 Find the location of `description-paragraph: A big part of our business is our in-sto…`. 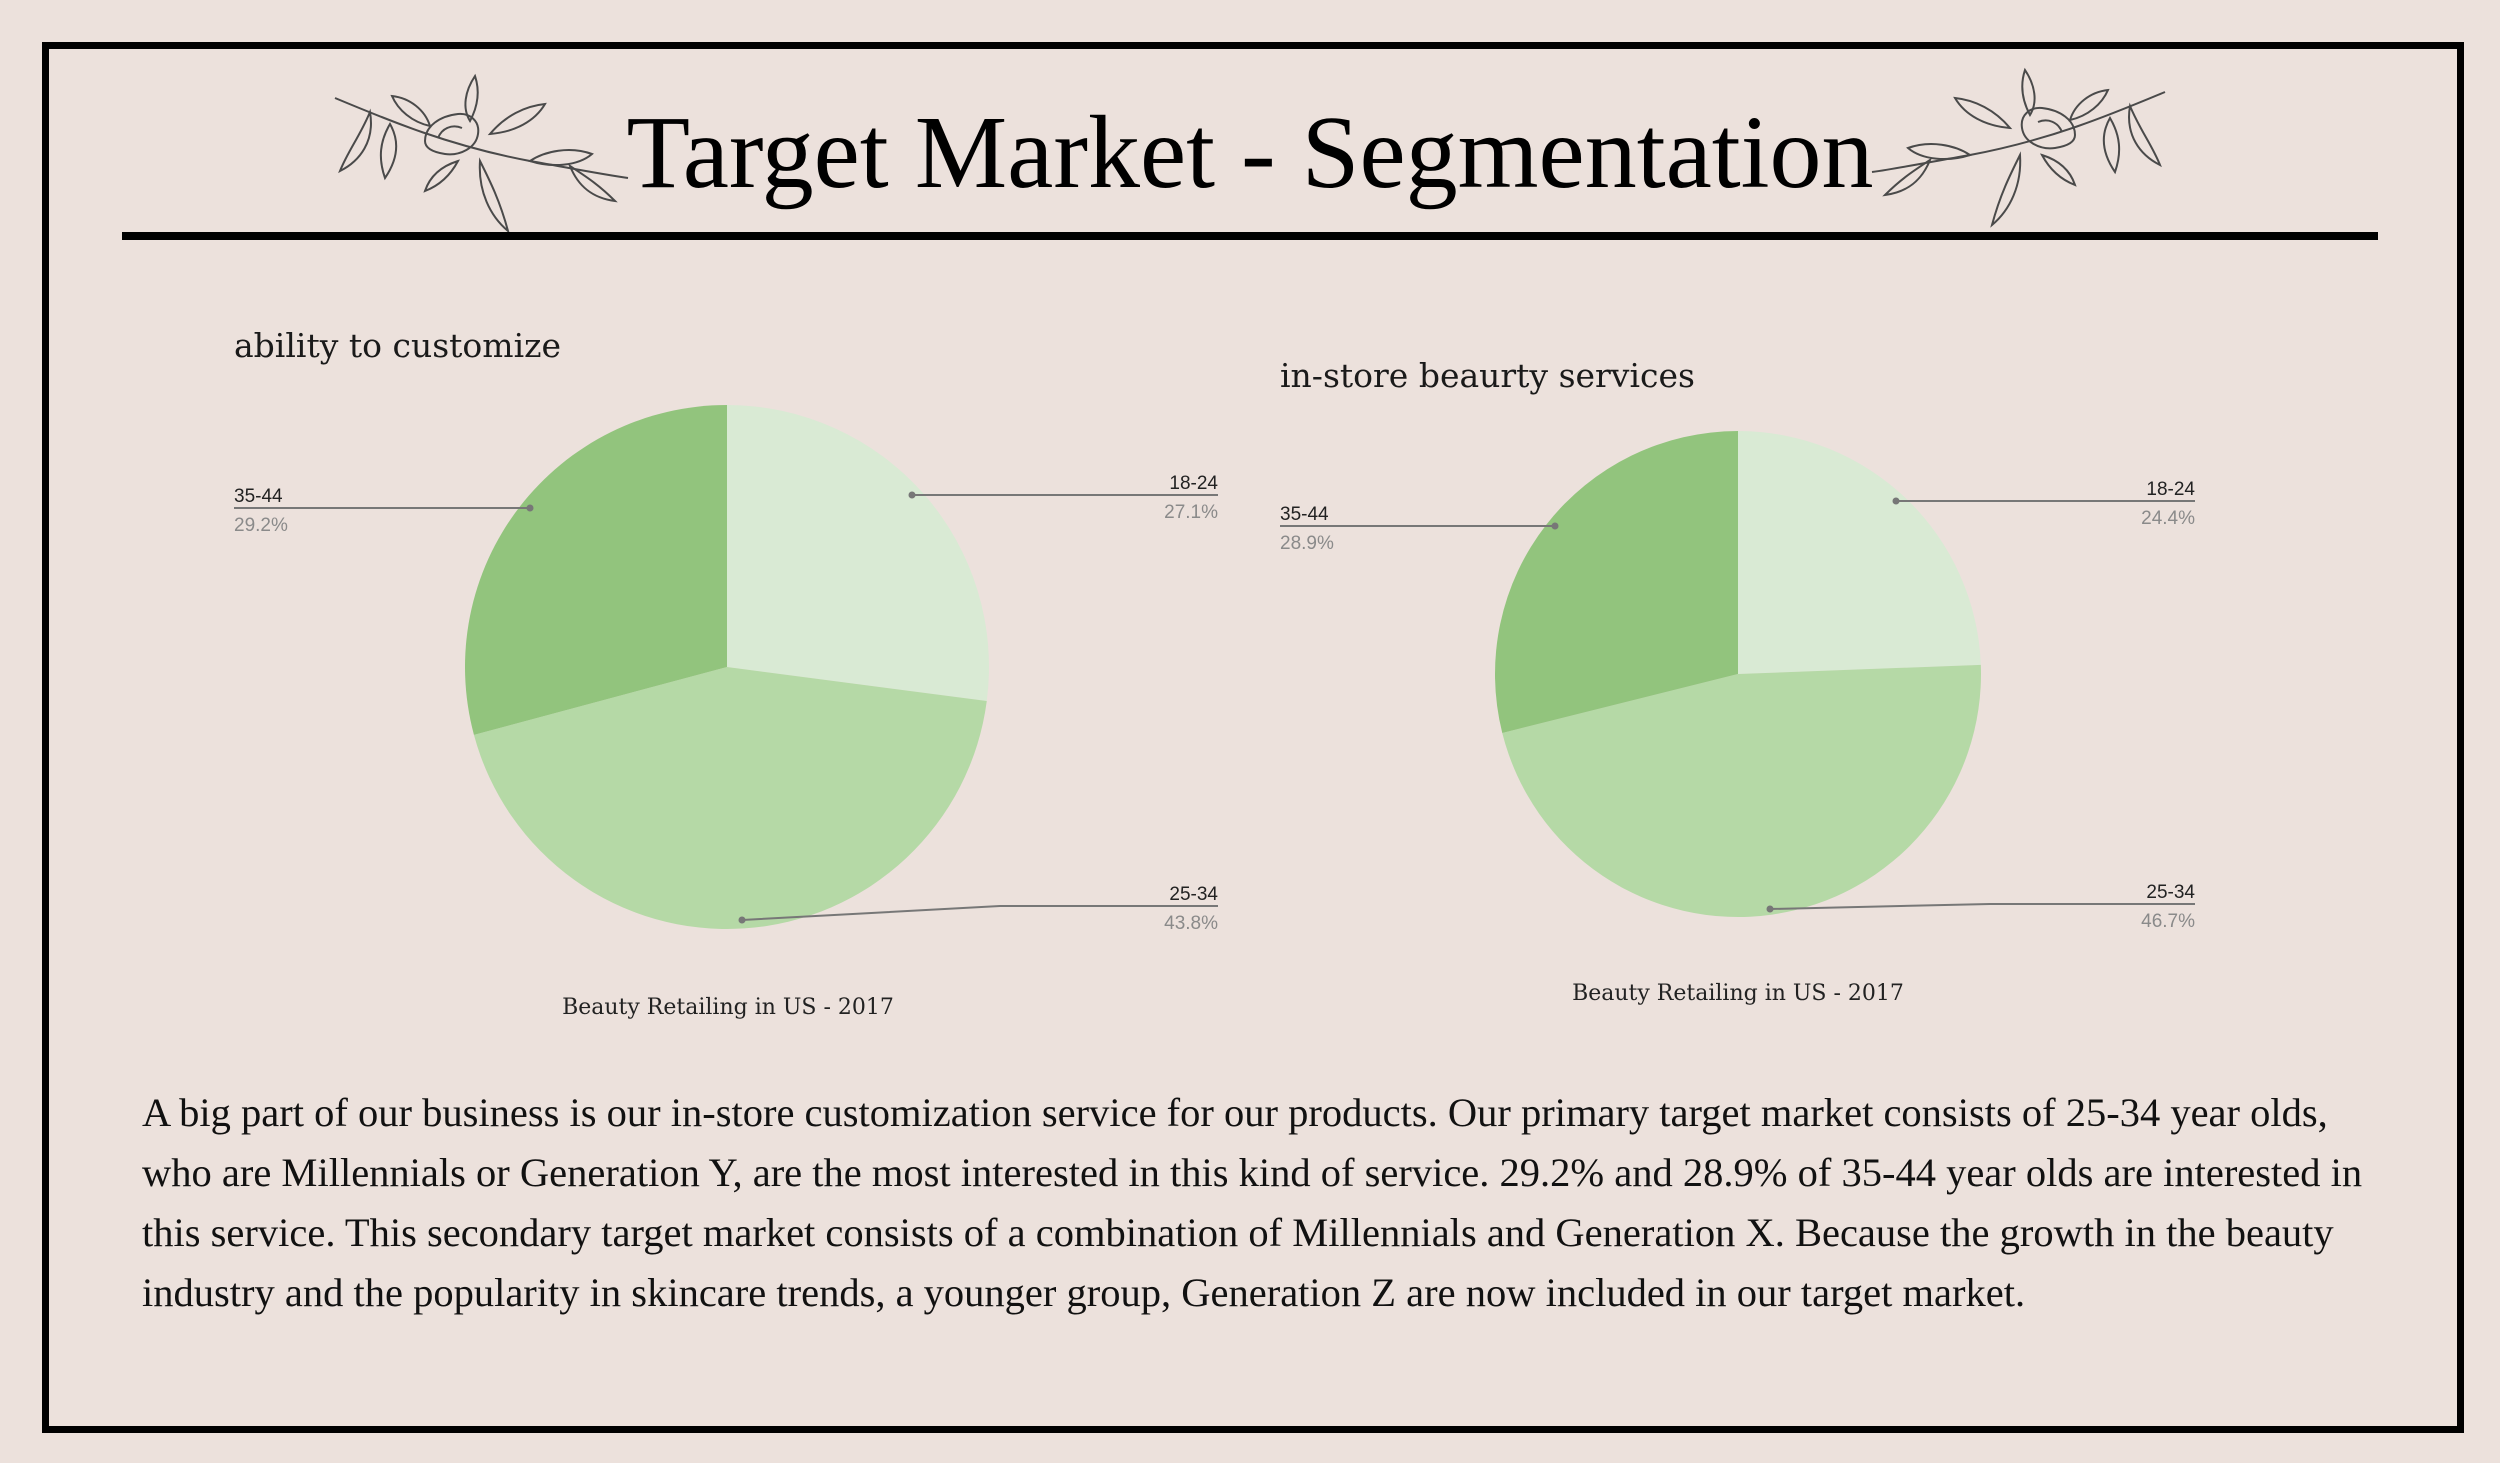

description-paragraph: A big part of our business is our in-sto… is located at coordinates (1252, 1202).